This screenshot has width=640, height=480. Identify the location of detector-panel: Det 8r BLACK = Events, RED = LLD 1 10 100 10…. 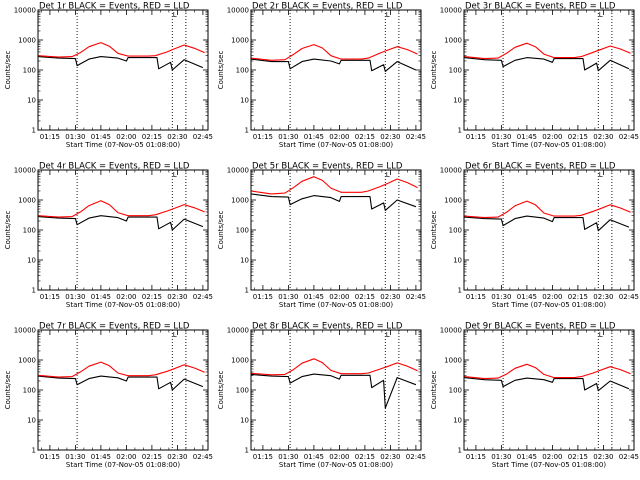
(321, 396).